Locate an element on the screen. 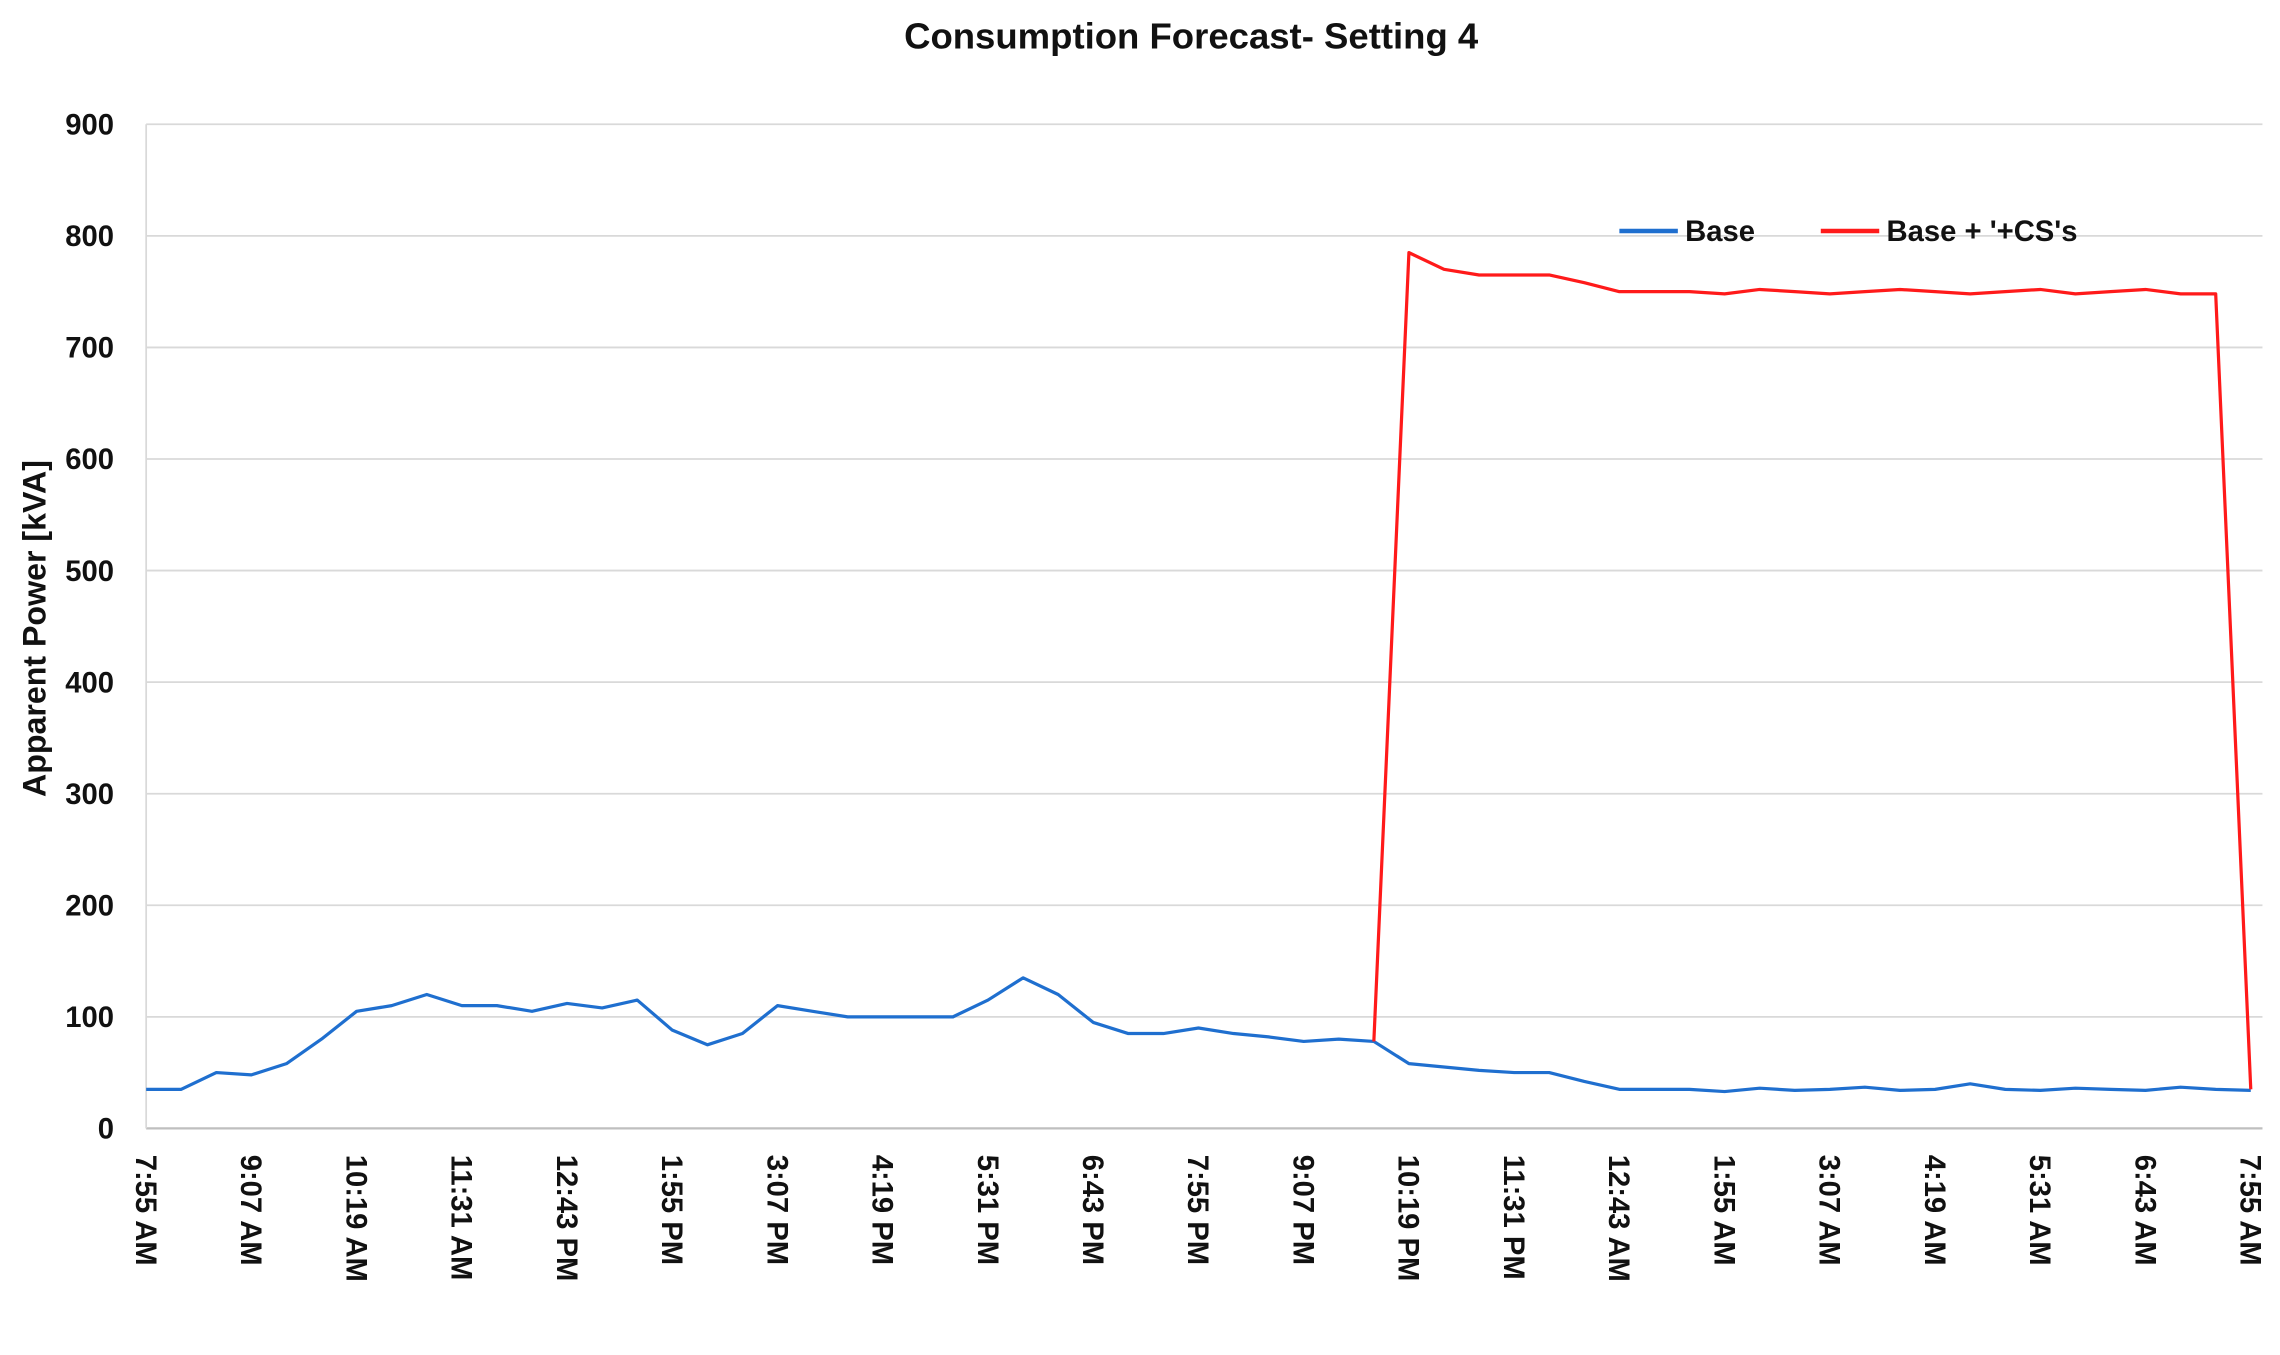 This screenshot has height=1355, width=2280. x-tick-label: 3:07 PM is located at coordinates (776, 1210).